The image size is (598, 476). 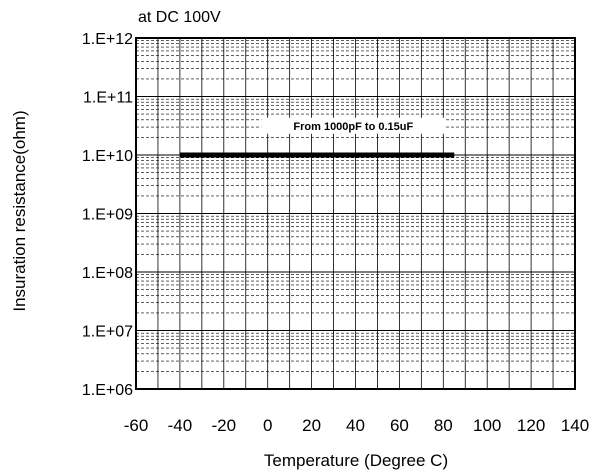 I want to click on x-tick-labels: -60 -40 -20 0 20 40 60 80 100 120 140, so click(x=356, y=425).